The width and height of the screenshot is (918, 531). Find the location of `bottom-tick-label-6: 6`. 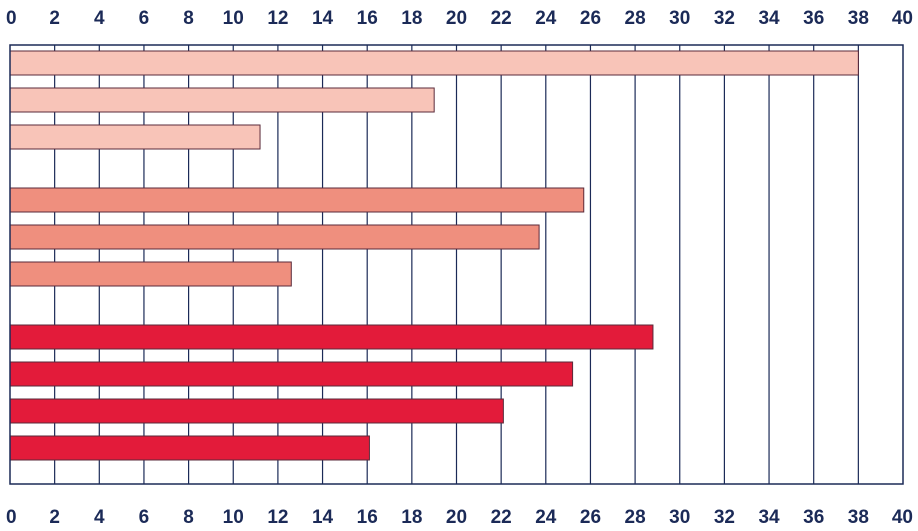

bottom-tick-label-6: 6 is located at coordinates (144, 517).